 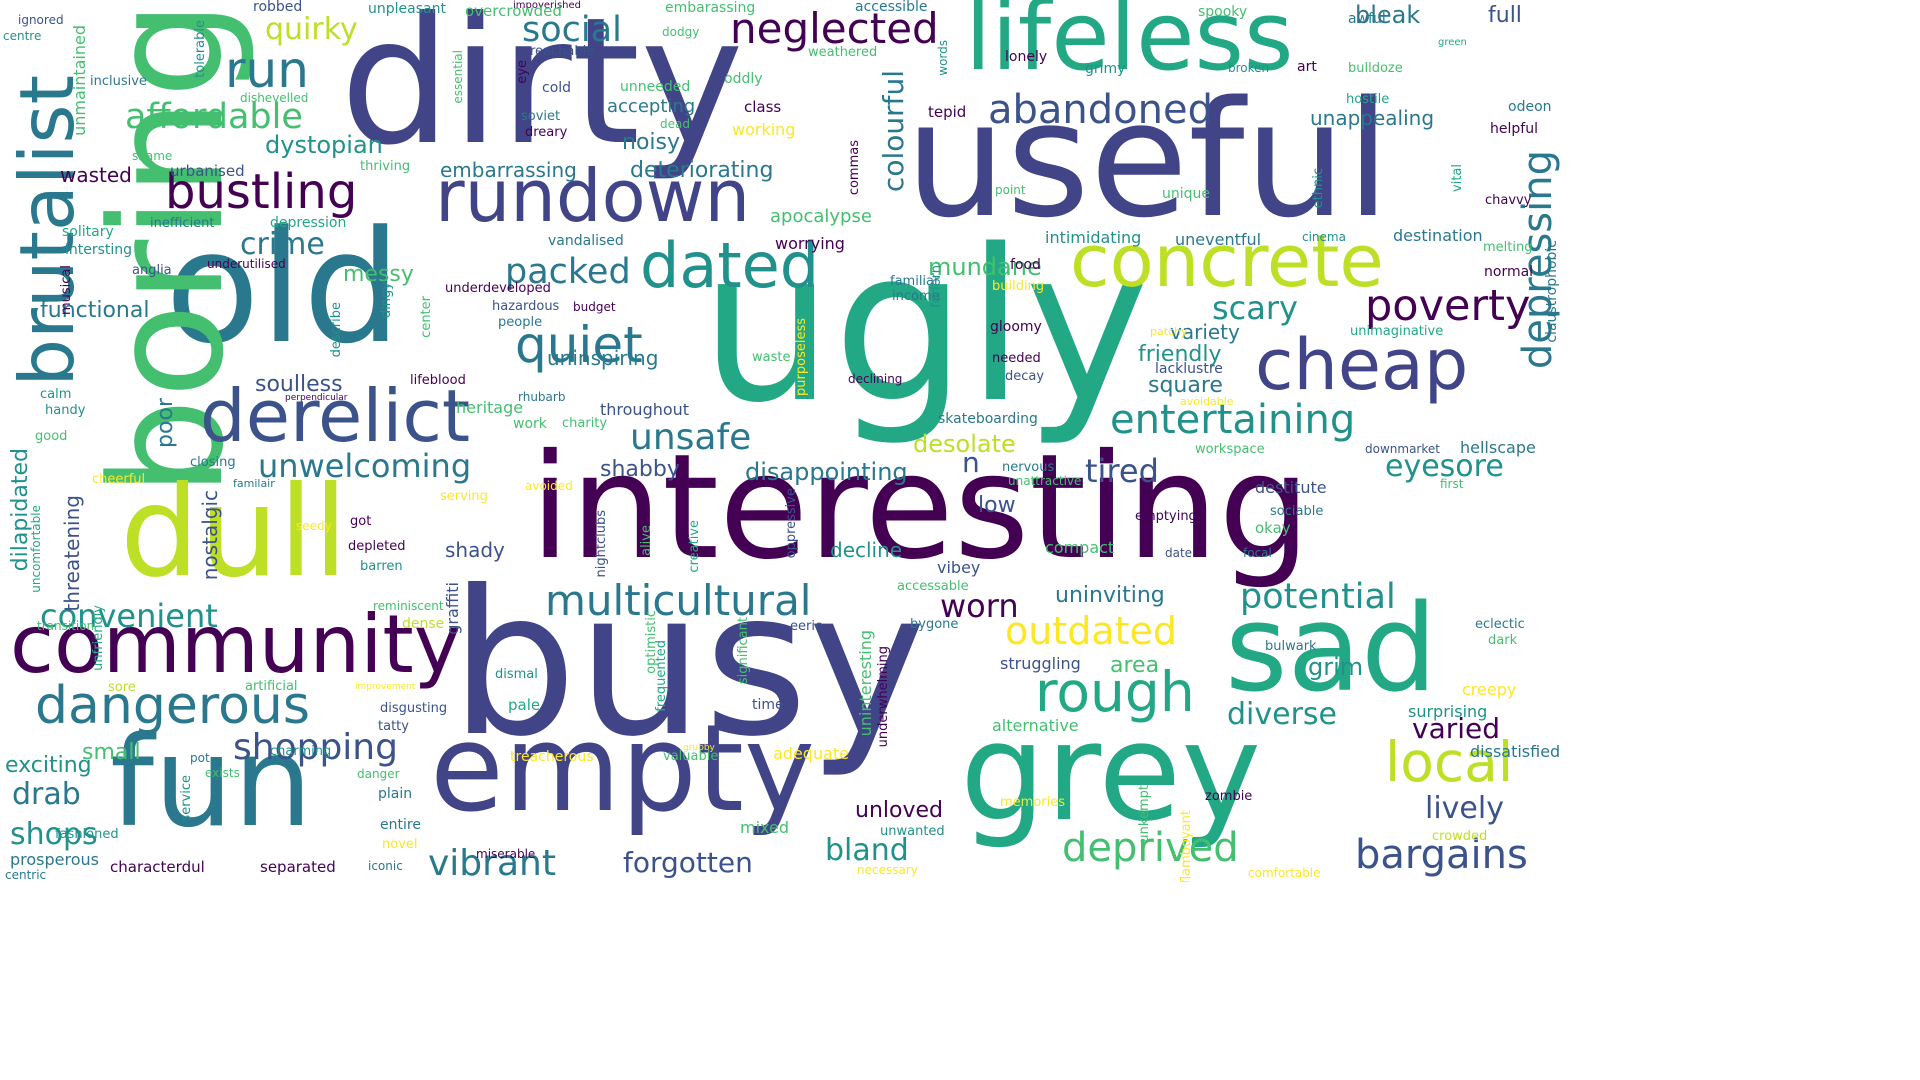 What do you see at coordinates (1509, 272) in the screenshot?
I see `word-normal: normal` at bounding box center [1509, 272].